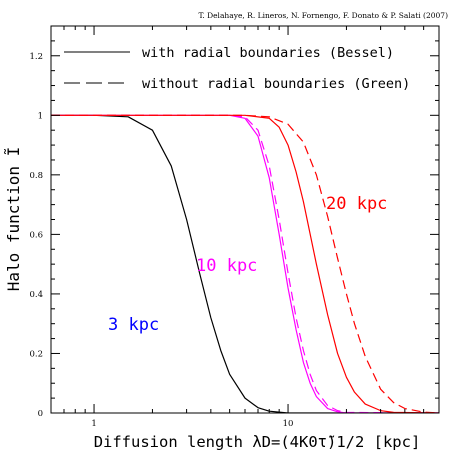 The image size is (463, 463). Describe the element at coordinates (36, 176) in the screenshot. I see `y-tick-label: 0.8` at that location.